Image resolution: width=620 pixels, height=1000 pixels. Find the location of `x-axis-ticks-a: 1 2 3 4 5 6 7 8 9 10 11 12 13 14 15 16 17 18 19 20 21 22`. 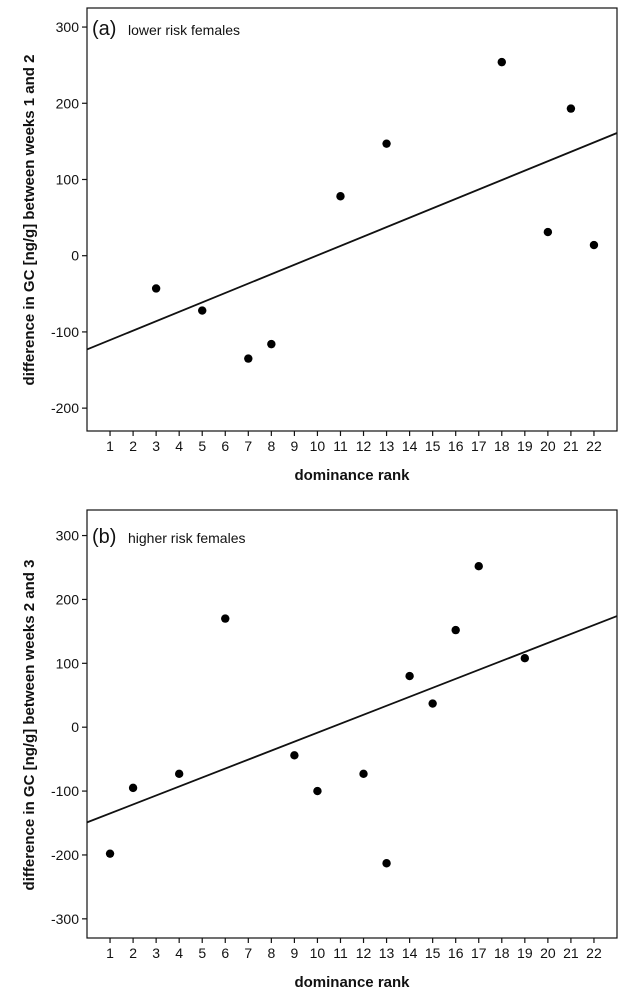

x-axis-ticks-a: 1 2 3 4 5 6 7 8 9 10 11 12 13 14 15 16 17 18 19 20 21 22 is located at coordinates (354, 442).